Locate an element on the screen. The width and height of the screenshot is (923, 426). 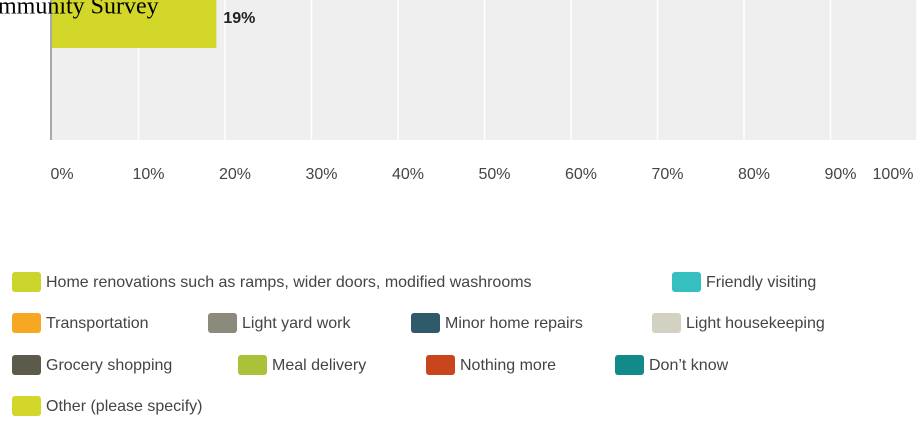
x-tick-label: 10% is located at coordinates (148, 174).